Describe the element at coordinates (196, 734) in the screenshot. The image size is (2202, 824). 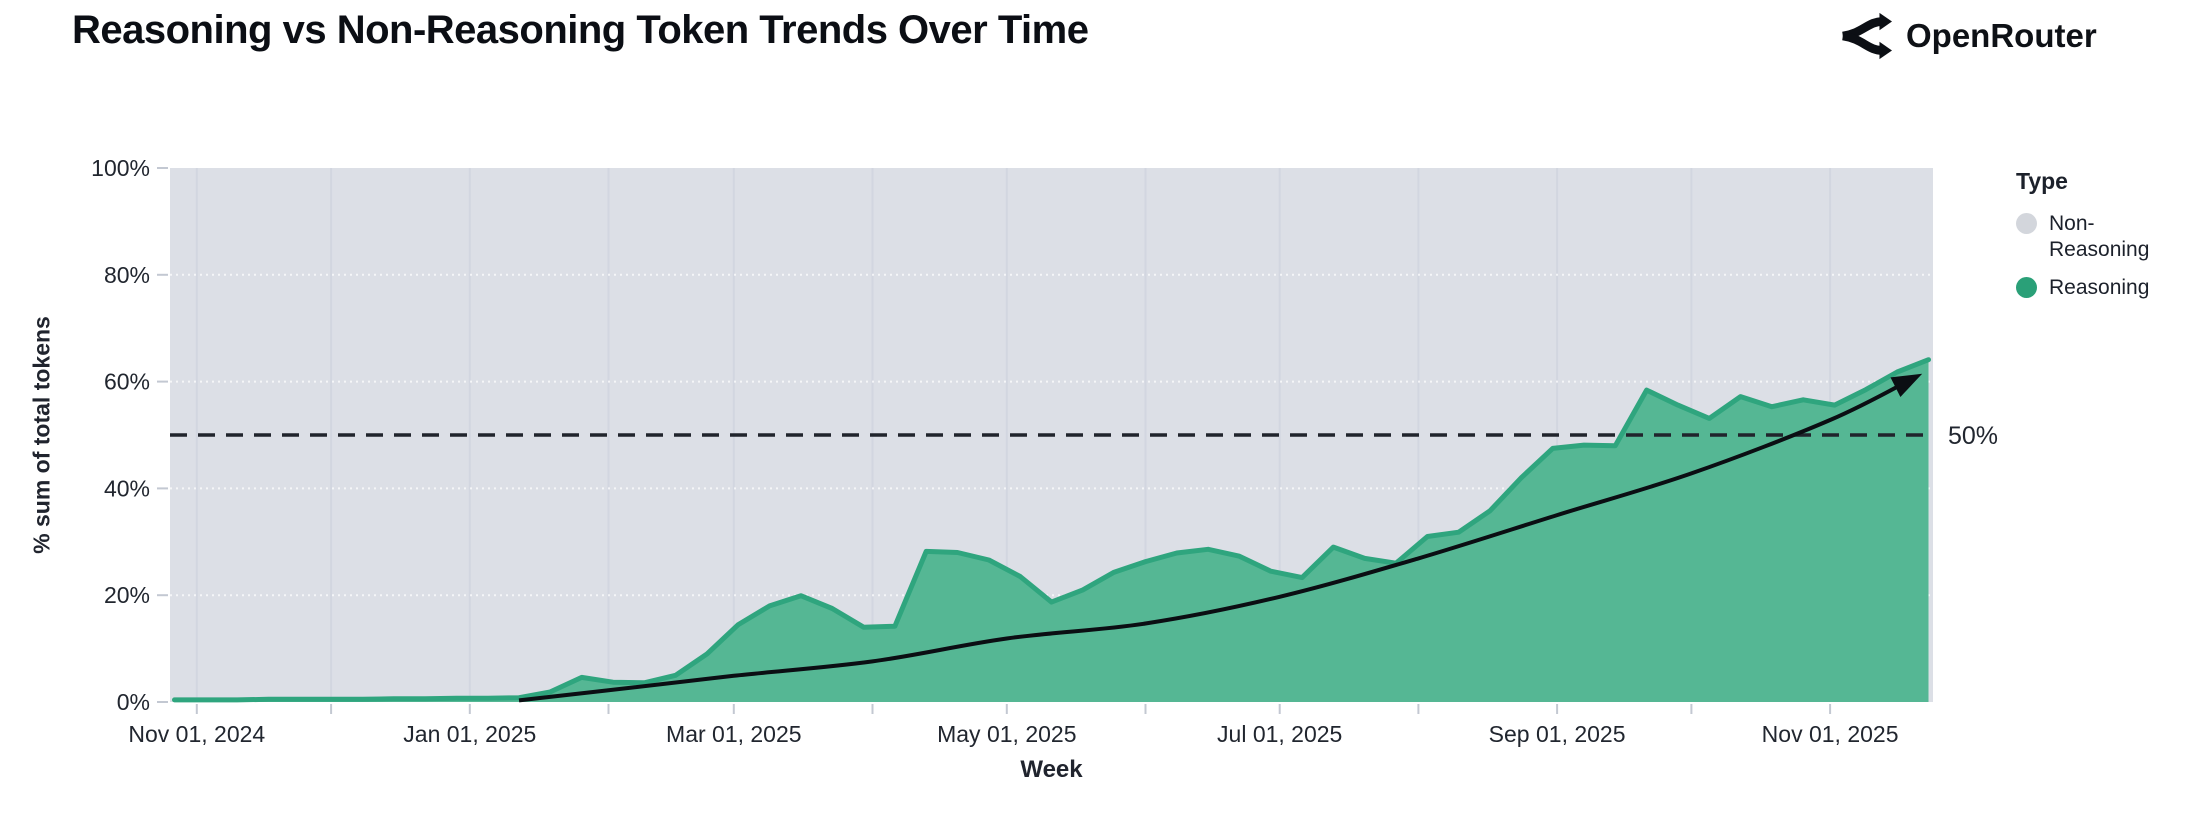
I see `x-tick-label: Nov 01, 2024` at that location.